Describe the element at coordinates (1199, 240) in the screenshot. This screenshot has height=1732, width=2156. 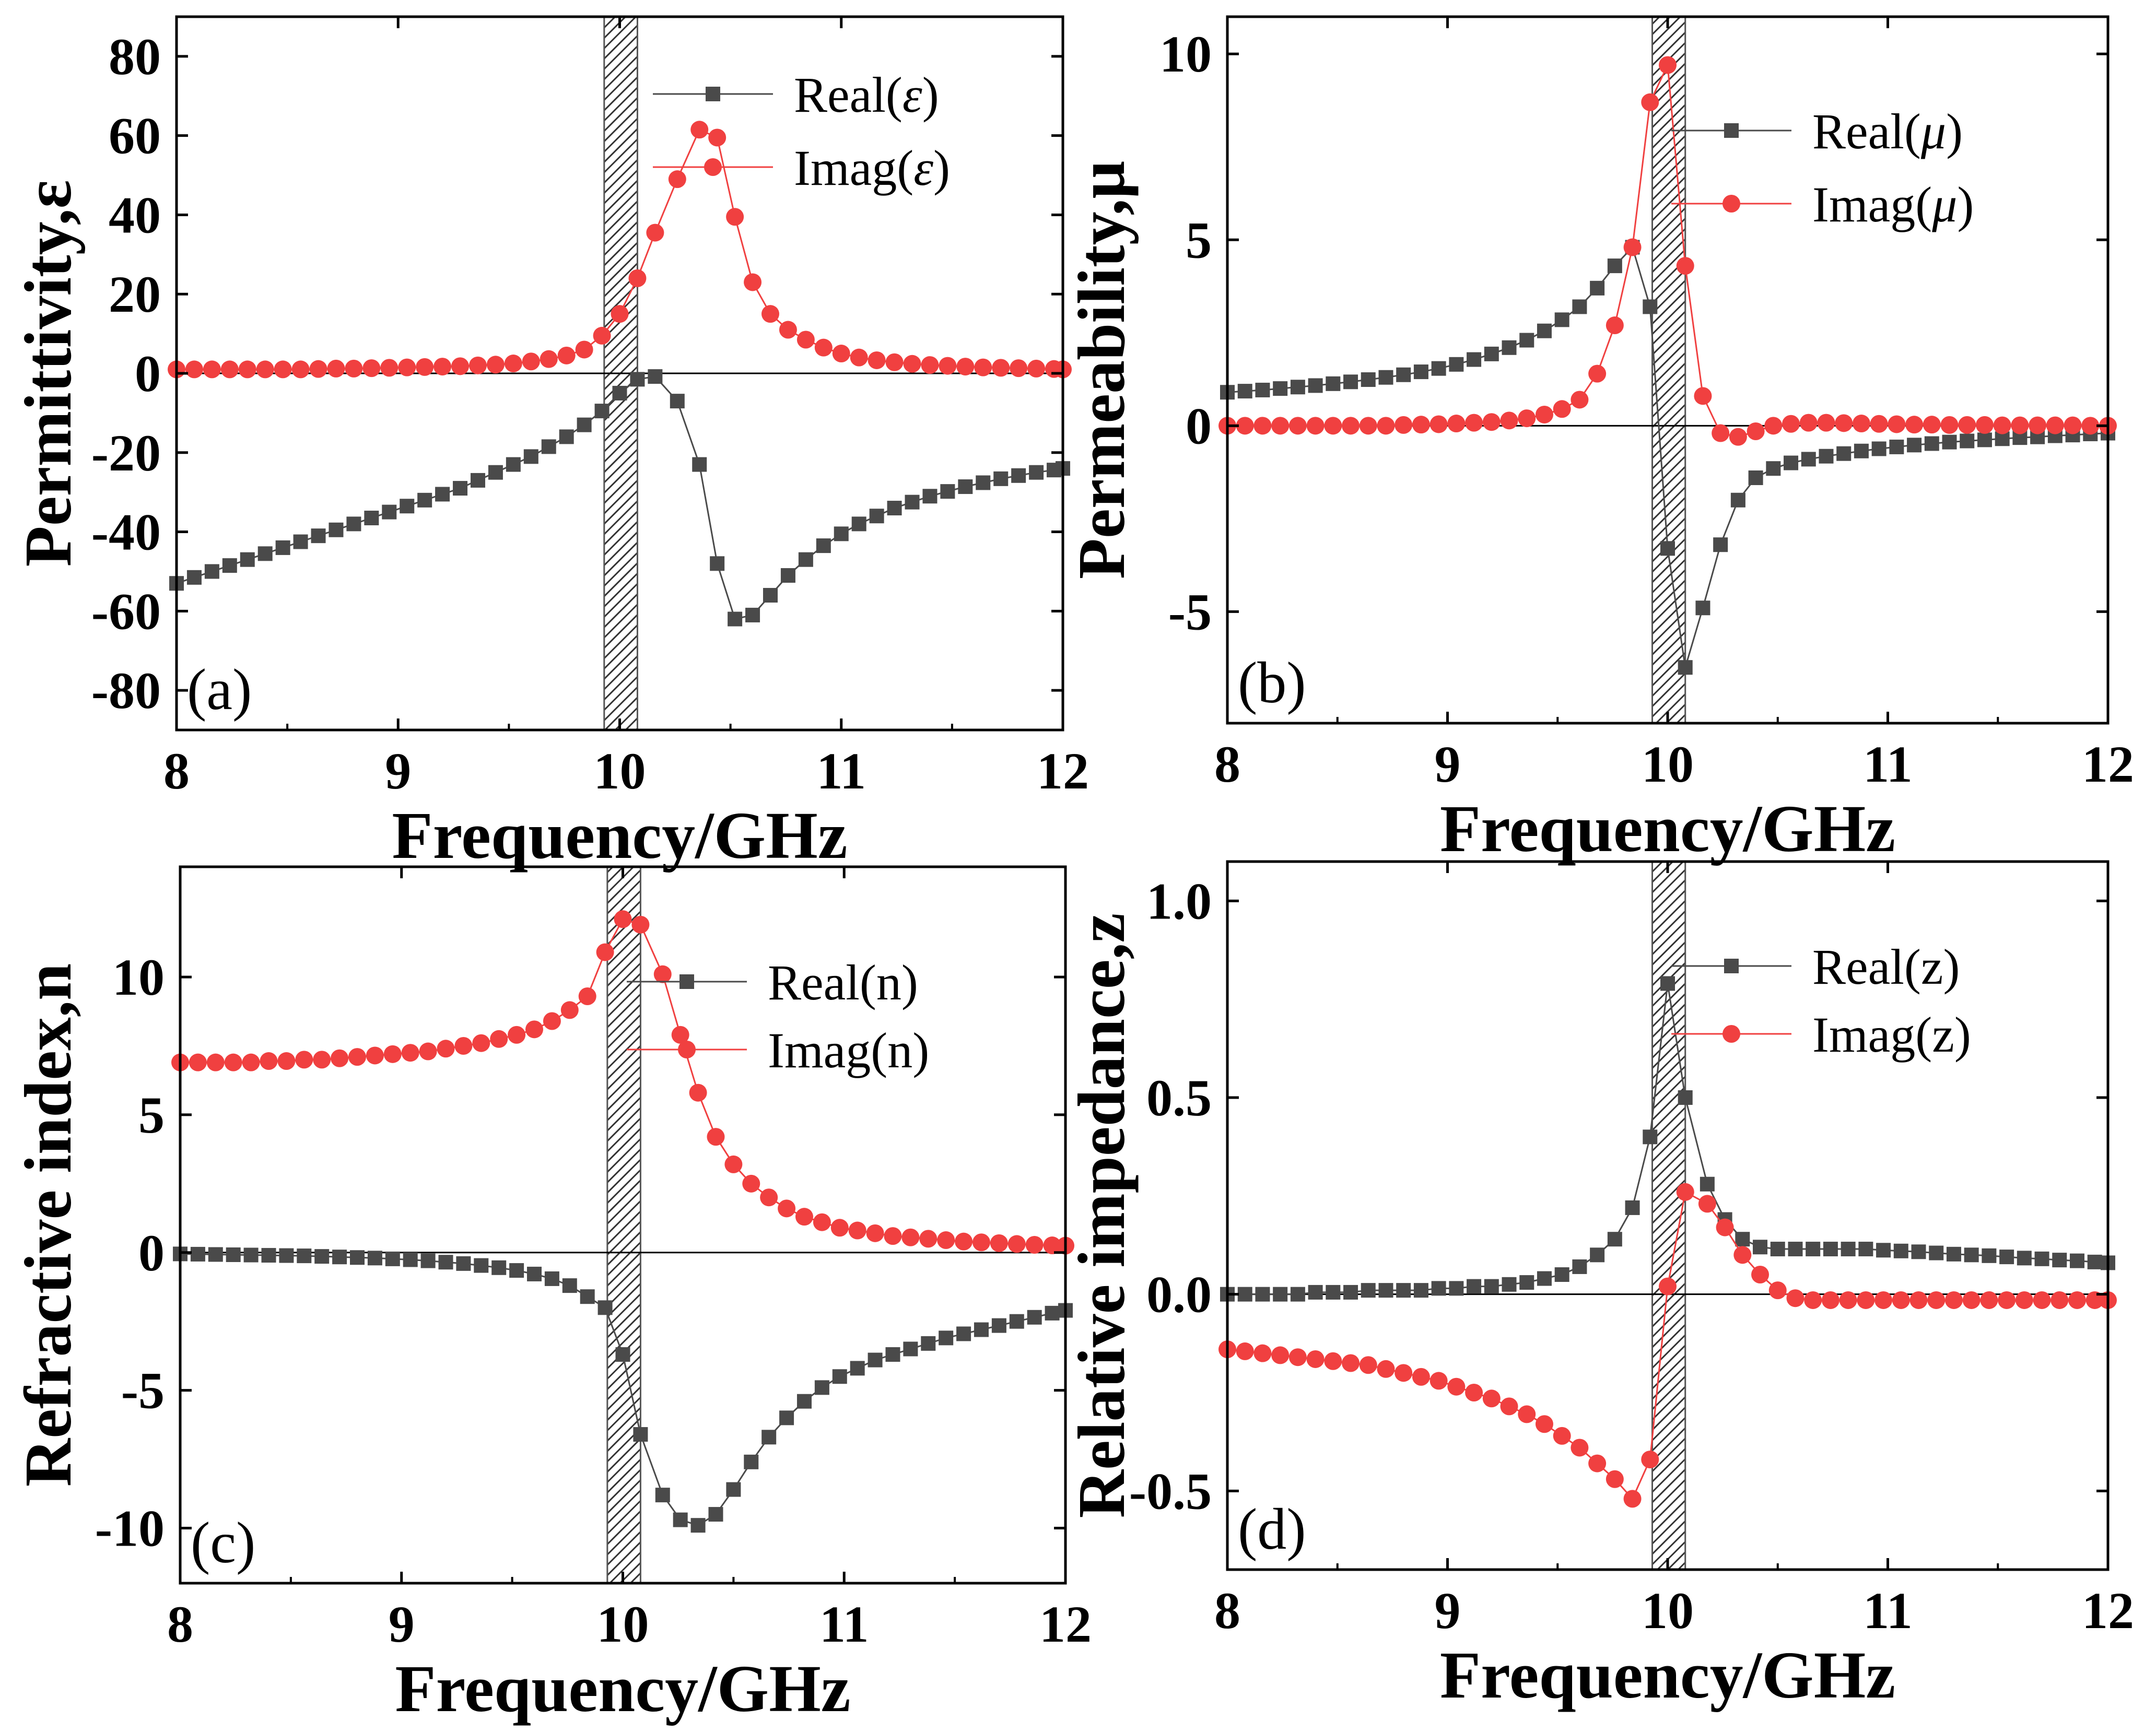
I see `y-tick-label: 5` at that location.